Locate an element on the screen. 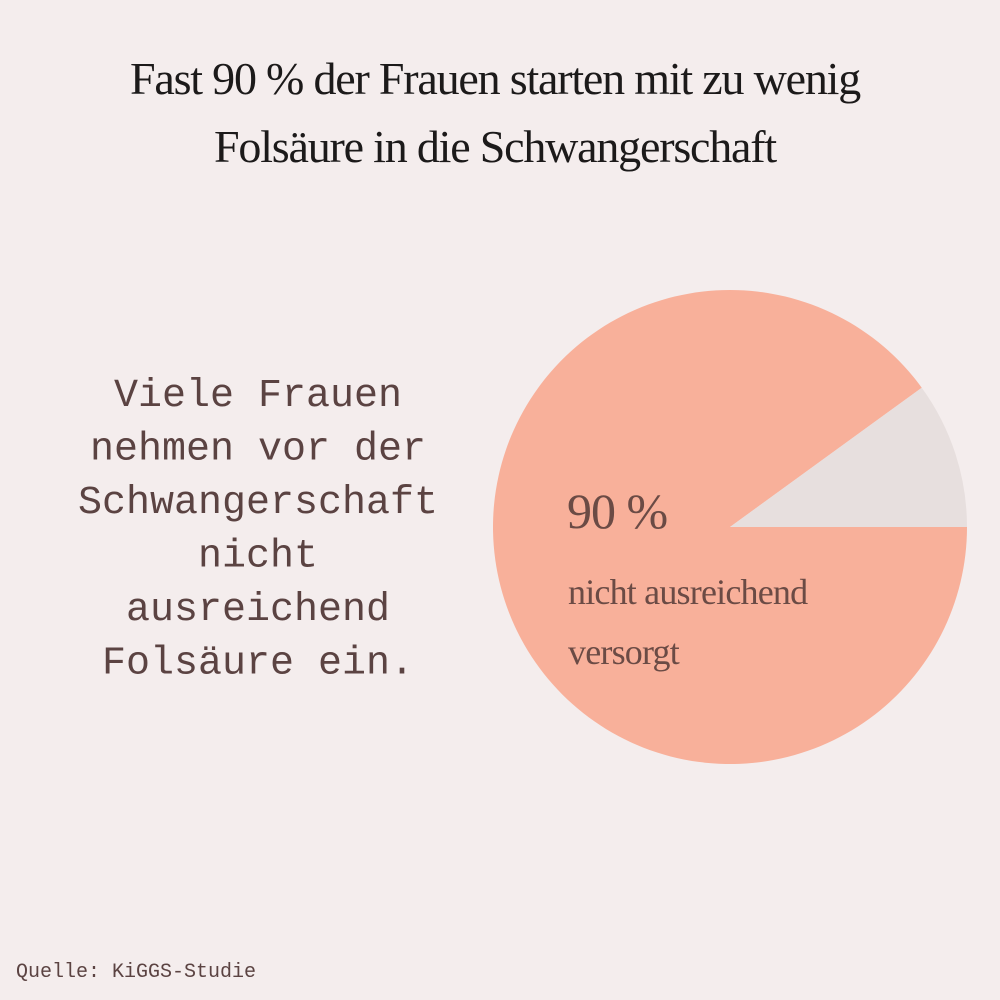  pie-slice is located at coordinates (848, 457).